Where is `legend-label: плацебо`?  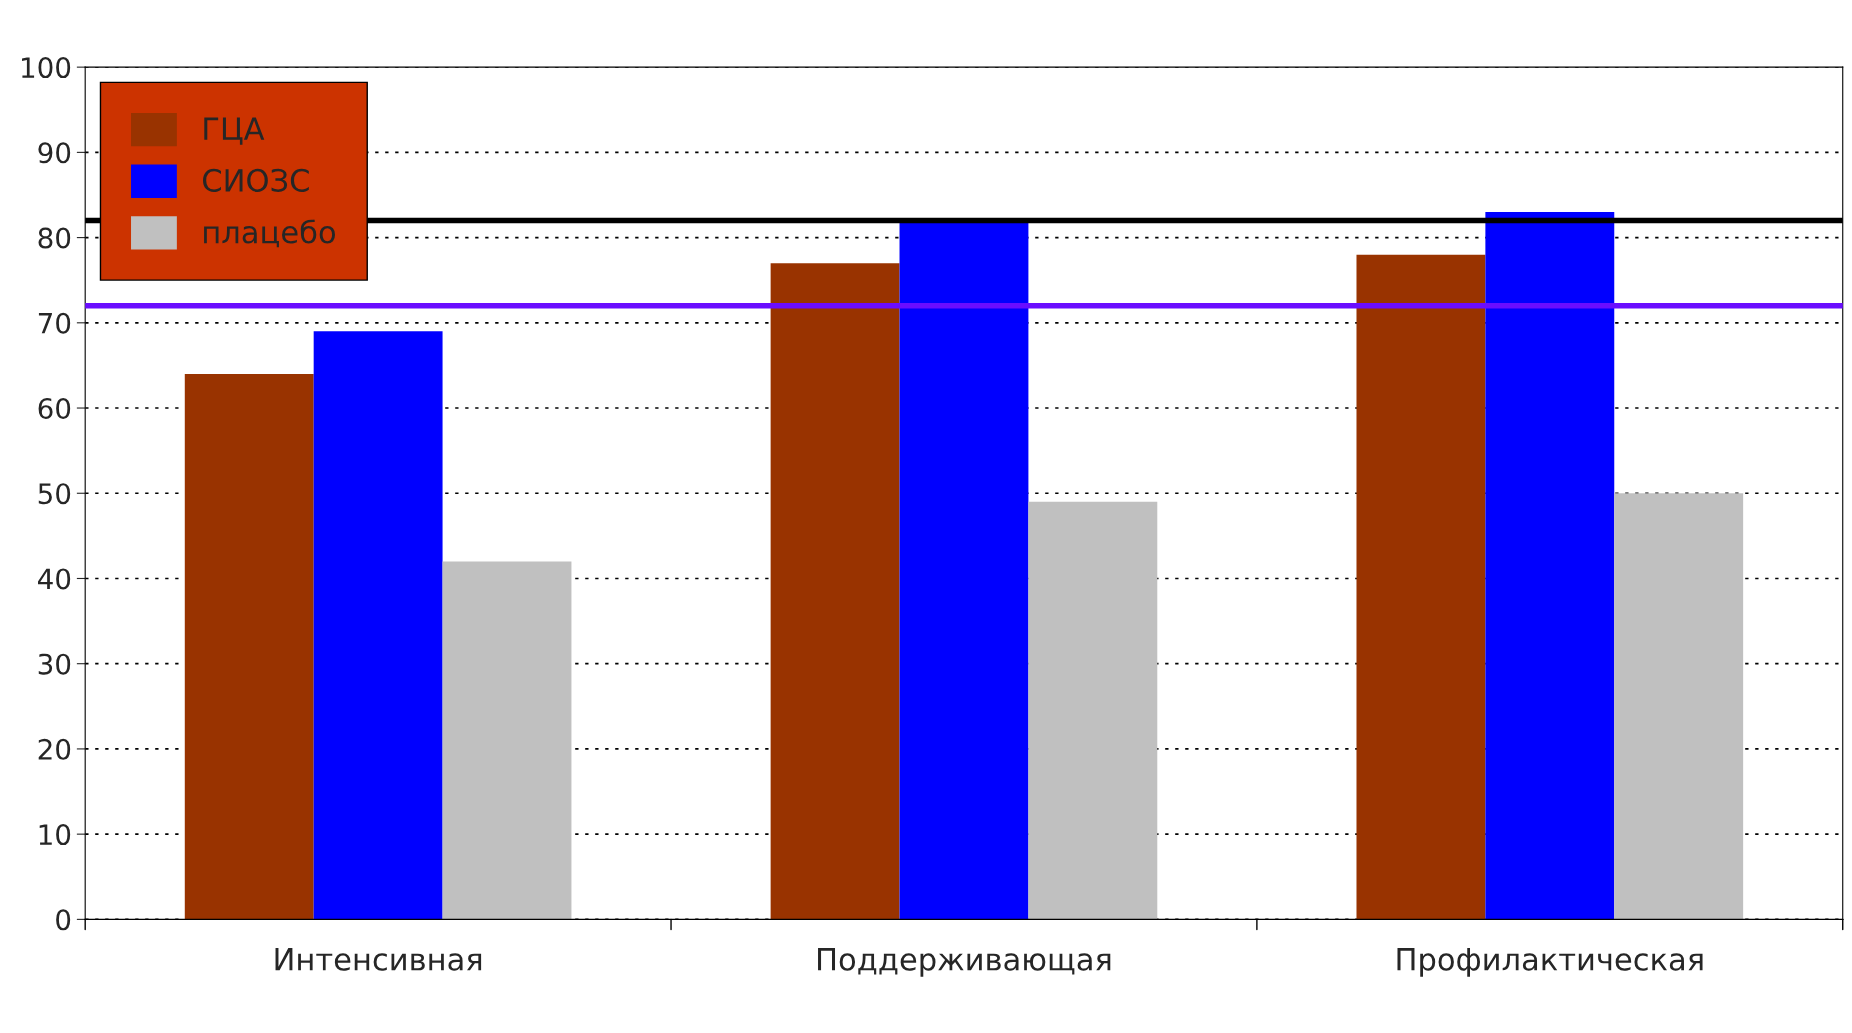 legend-label: плацебо is located at coordinates (269, 233).